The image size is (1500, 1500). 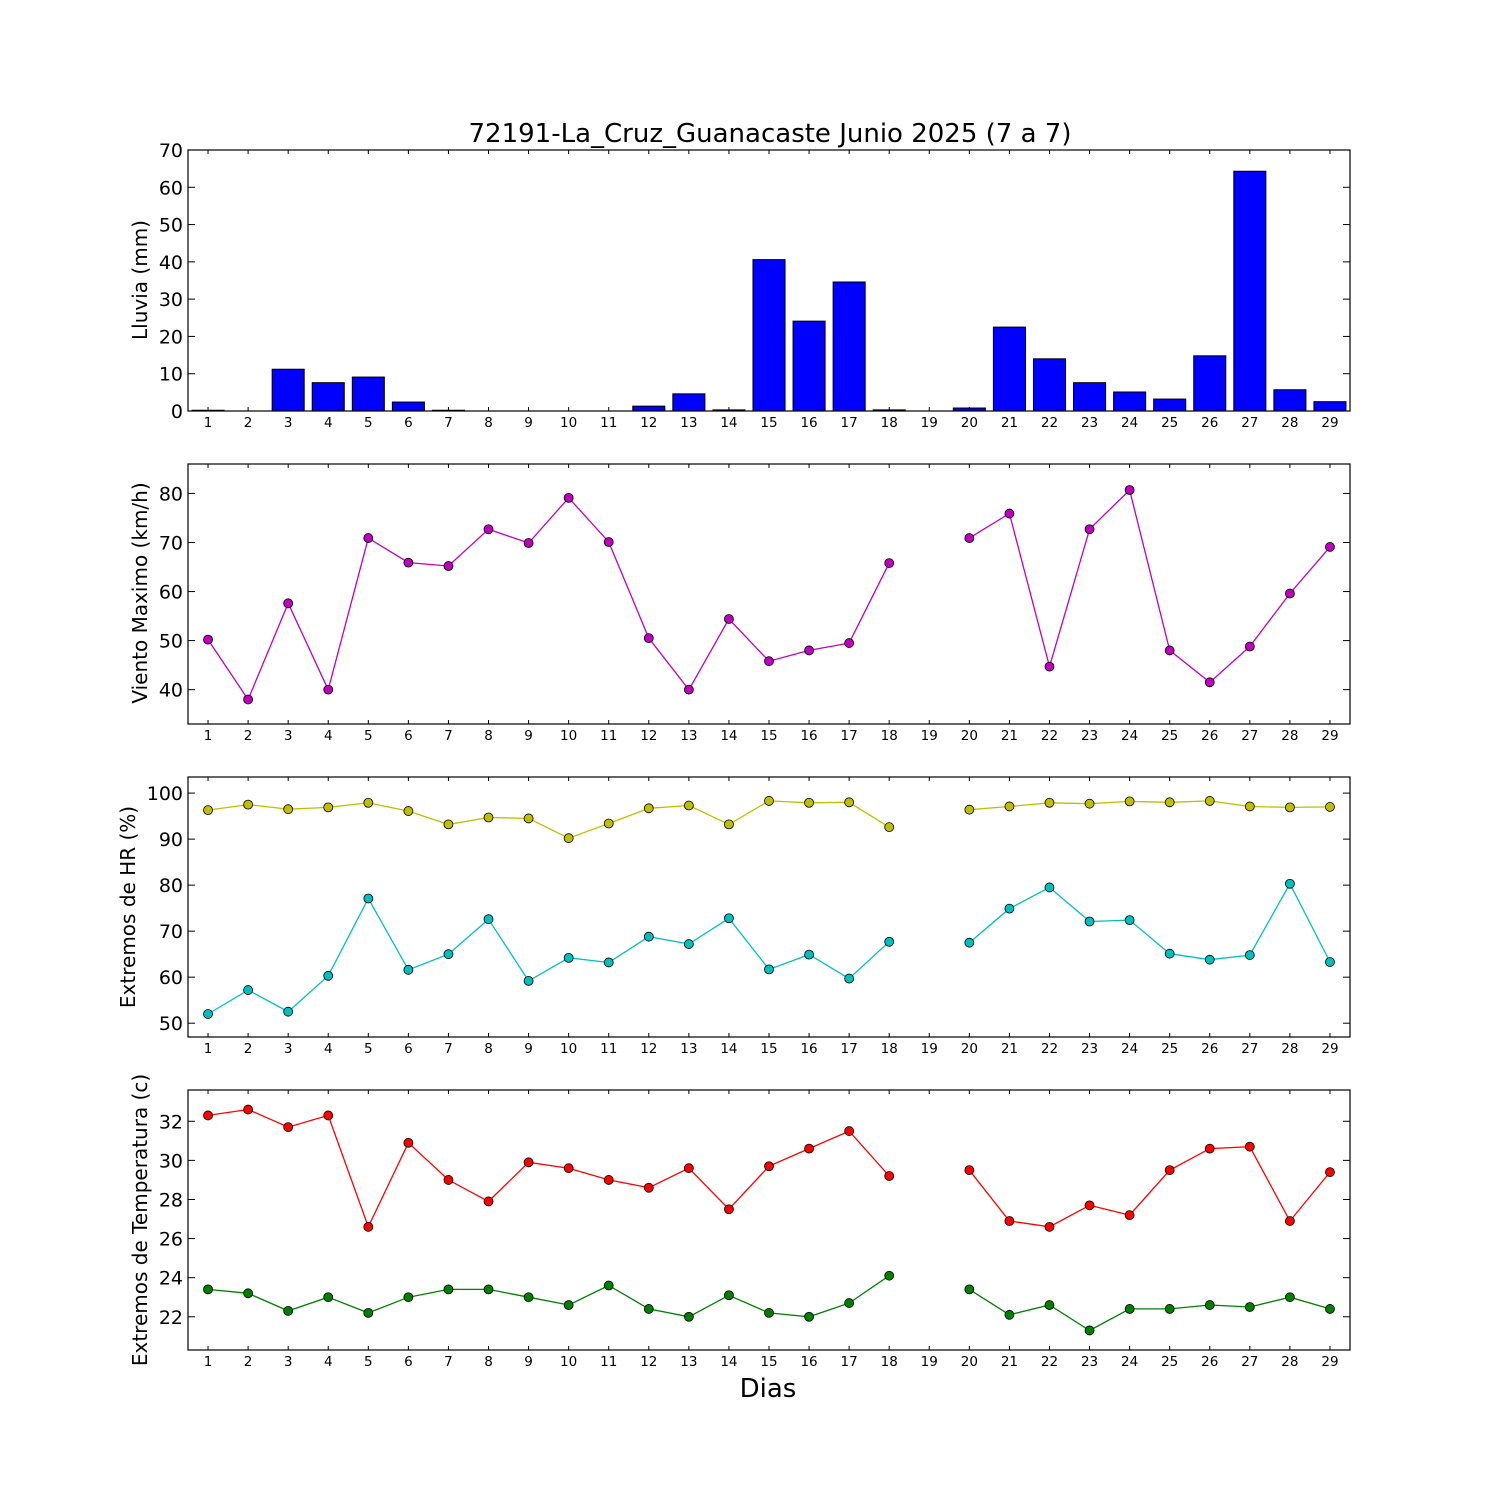 I want to click on temperature-x-tick-label: 4, so click(x=328, y=1362).